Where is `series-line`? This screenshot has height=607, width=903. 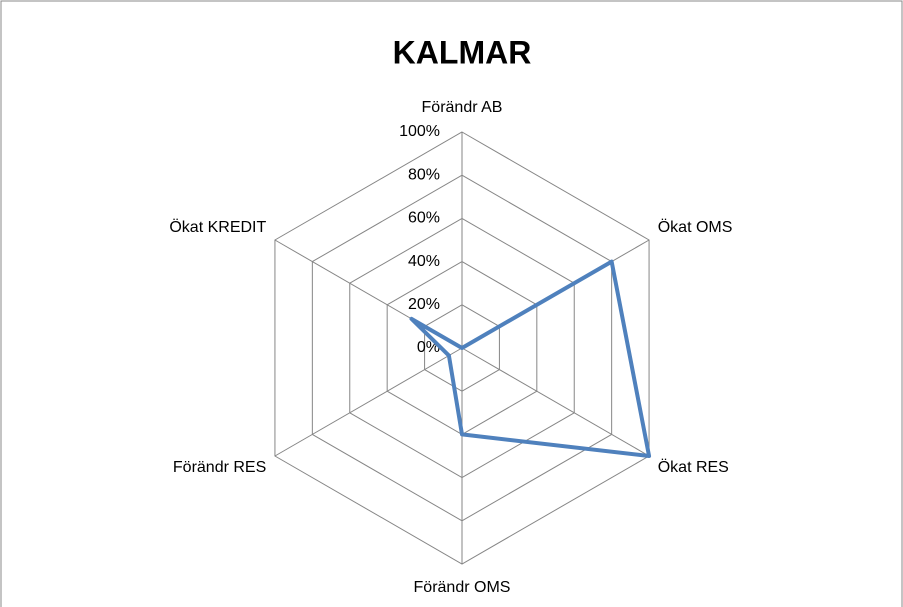 series-line is located at coordinates (530, 358).